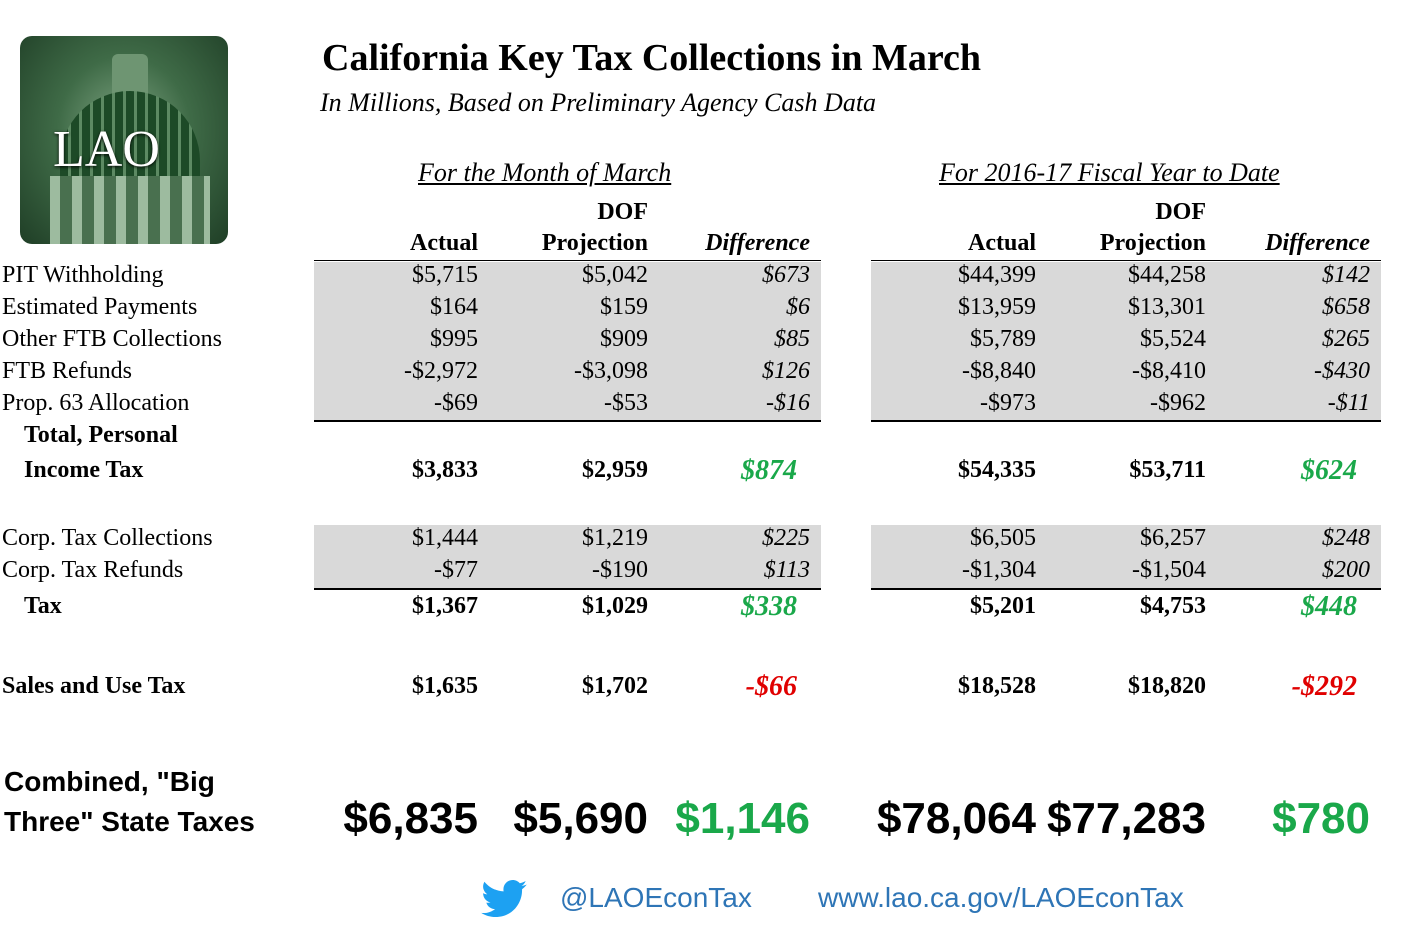 The image size is (1410, 930). What do you see at coordinates (445, 686) in the screenshot?
I see `value-cell: $1,635` at bounding box center [445, 686].